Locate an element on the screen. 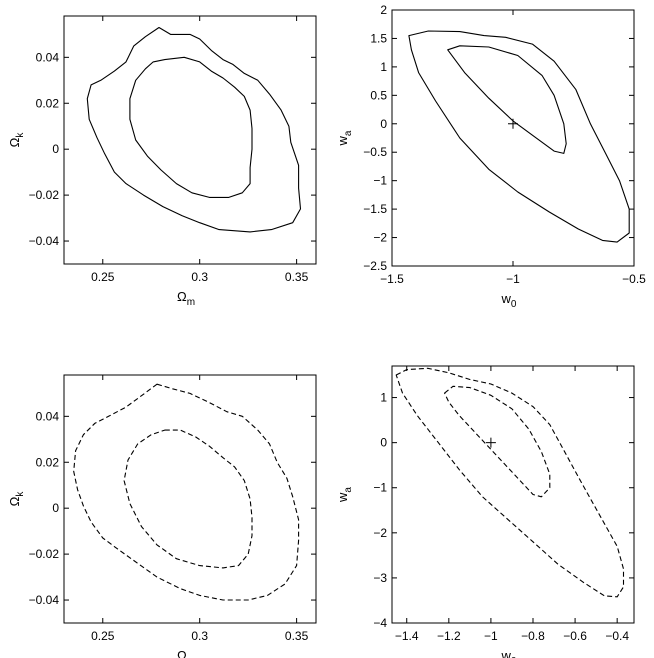 Image resolution: width=654 pixels, height=658 pixels. x-tick-label: −1.2 is located at coordinates (449, 636).